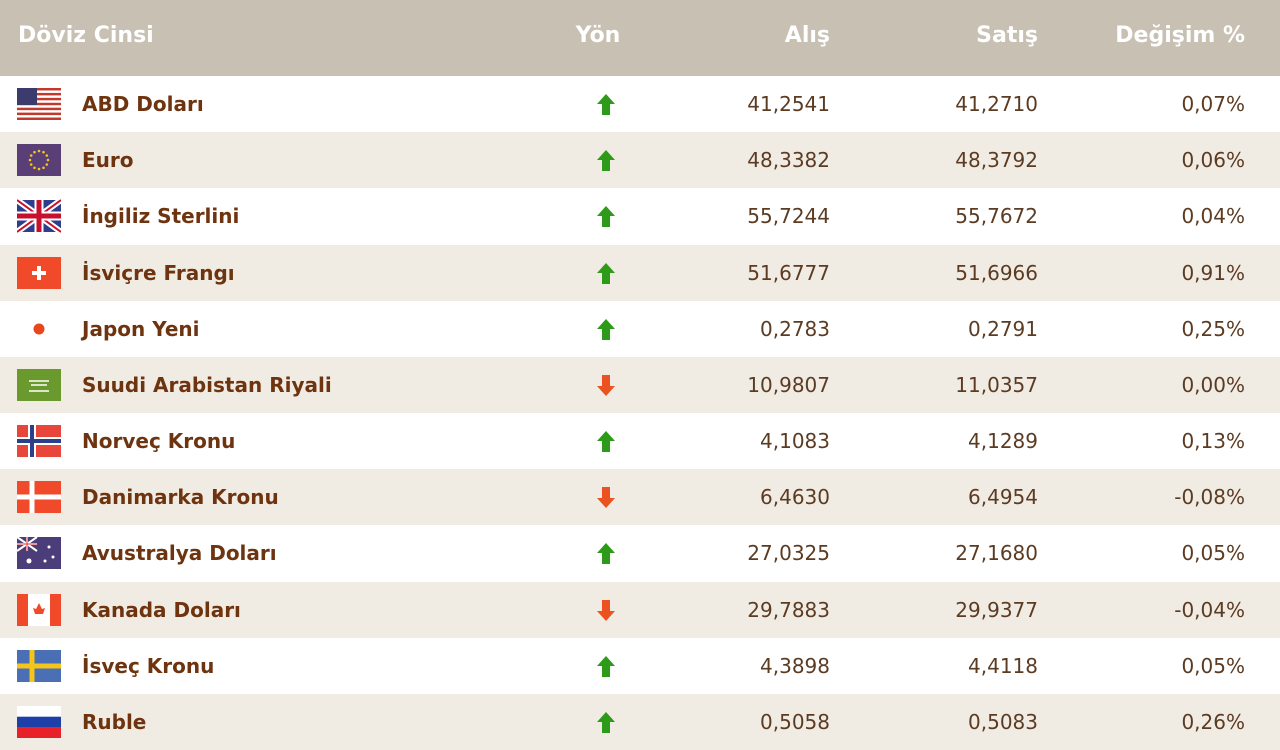  What do you see at coordinates (640, 497) in the screenshot?
I see `table-row: Danimarka Kronu 6,4630 6,4954 -0,08%` at bounding box center [640, 497].